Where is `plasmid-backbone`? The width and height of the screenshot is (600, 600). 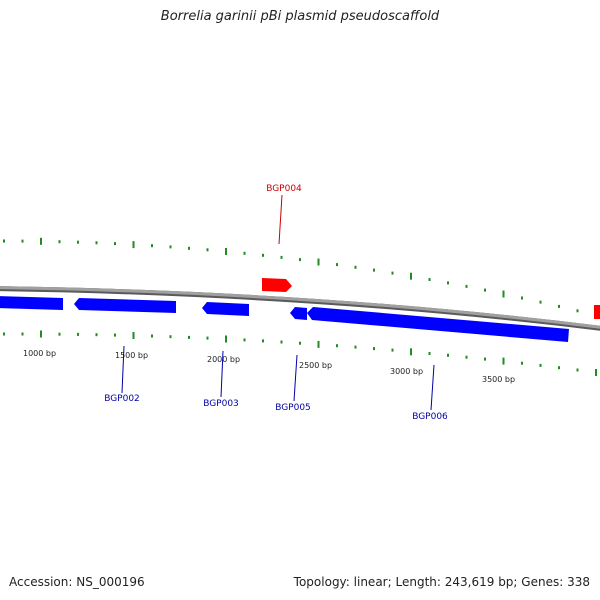 plasmid-backbone is located at coordinates (300, 307).